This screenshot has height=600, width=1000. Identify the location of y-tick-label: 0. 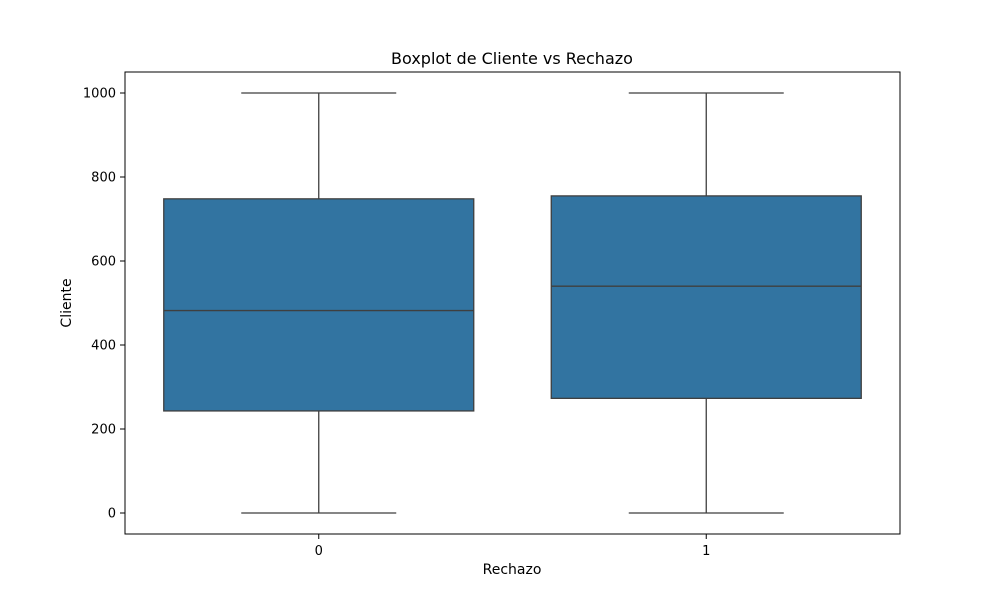
(112, 514).